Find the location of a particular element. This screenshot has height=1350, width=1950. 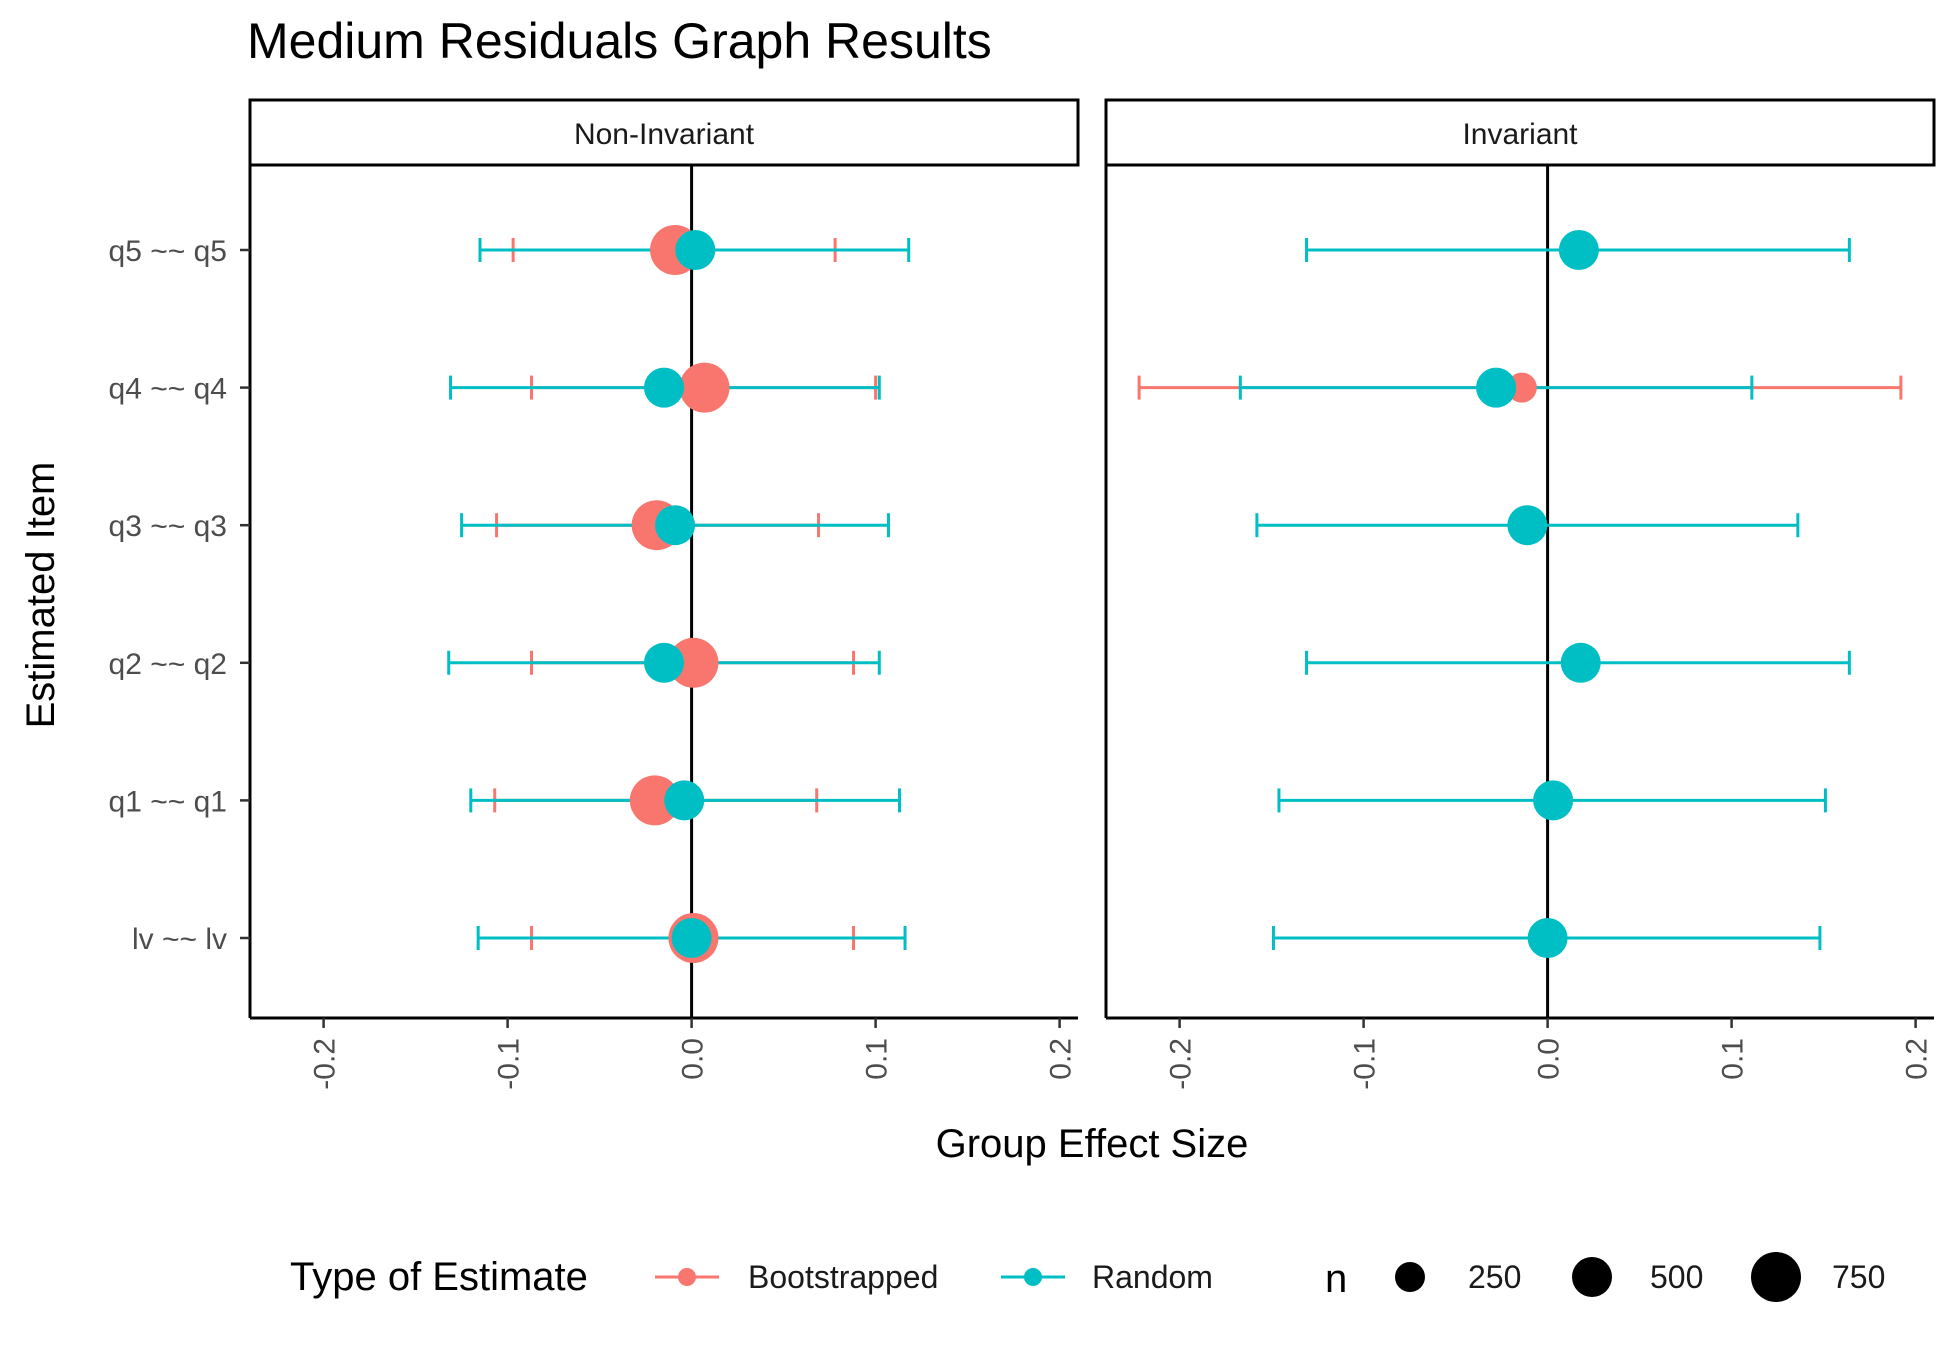

point-invariant-random-q4-q4 is located at coordinates (1496, 387).